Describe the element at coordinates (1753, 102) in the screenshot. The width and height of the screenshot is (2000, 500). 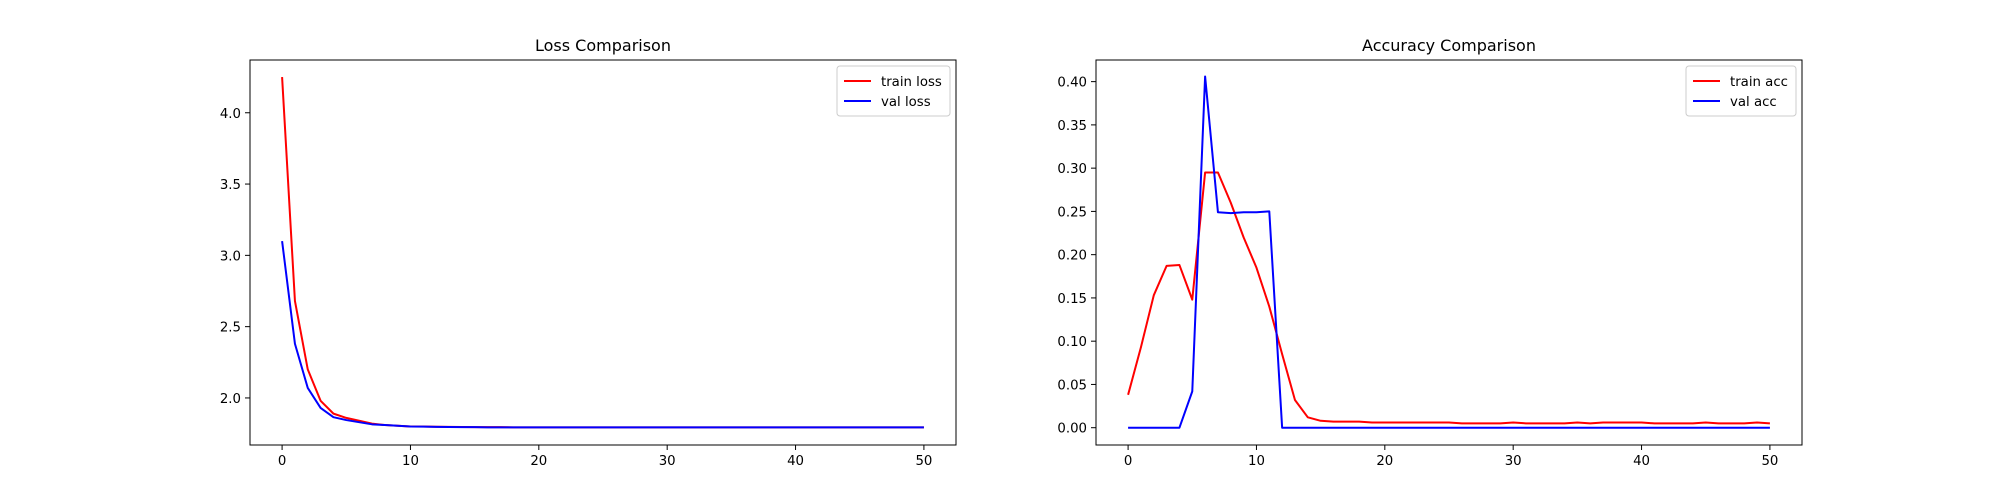
I see `val-acc-legend-label: val acc` at that location.